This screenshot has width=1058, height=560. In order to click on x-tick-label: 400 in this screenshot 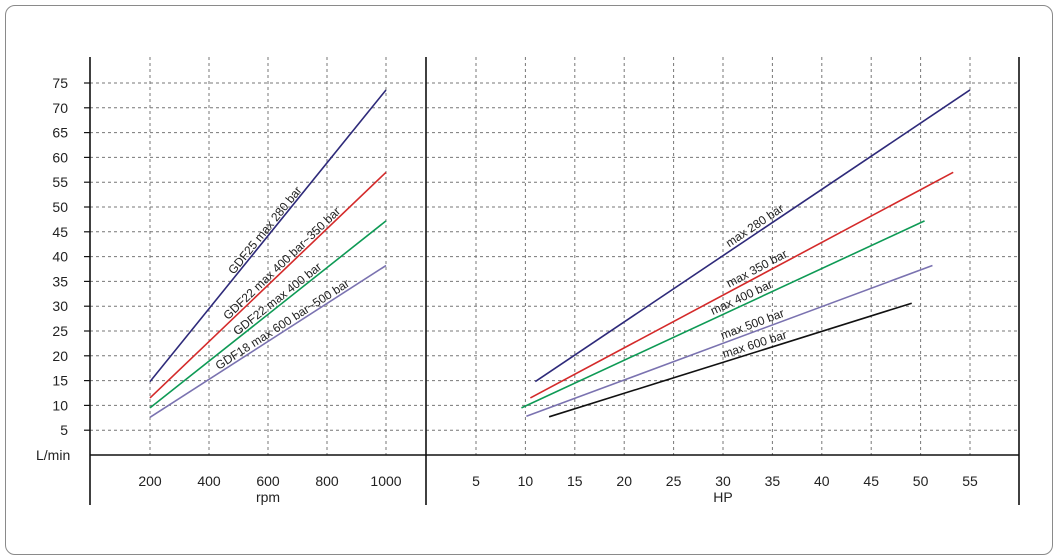, I will do `click(209, 481)`.